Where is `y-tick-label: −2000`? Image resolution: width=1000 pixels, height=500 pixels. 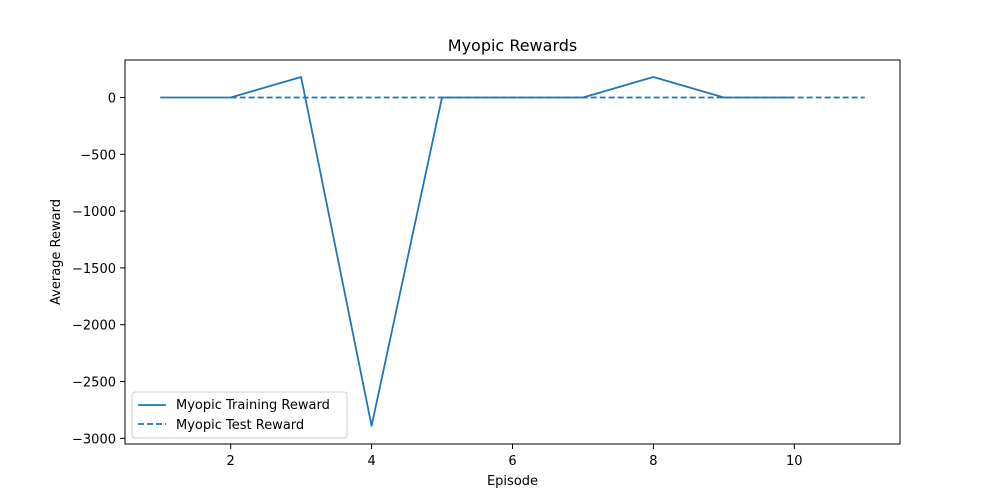
y-tick-label: −2000 is located at coordinates (94, 326).